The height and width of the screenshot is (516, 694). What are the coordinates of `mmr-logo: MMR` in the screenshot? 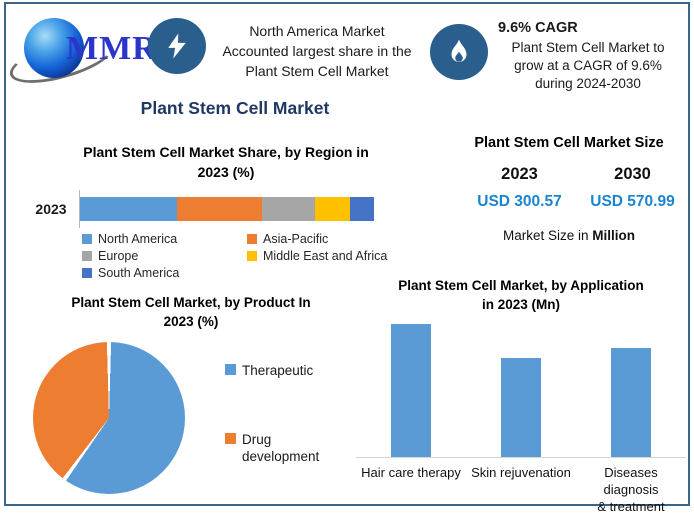 It's located at (84, 51).